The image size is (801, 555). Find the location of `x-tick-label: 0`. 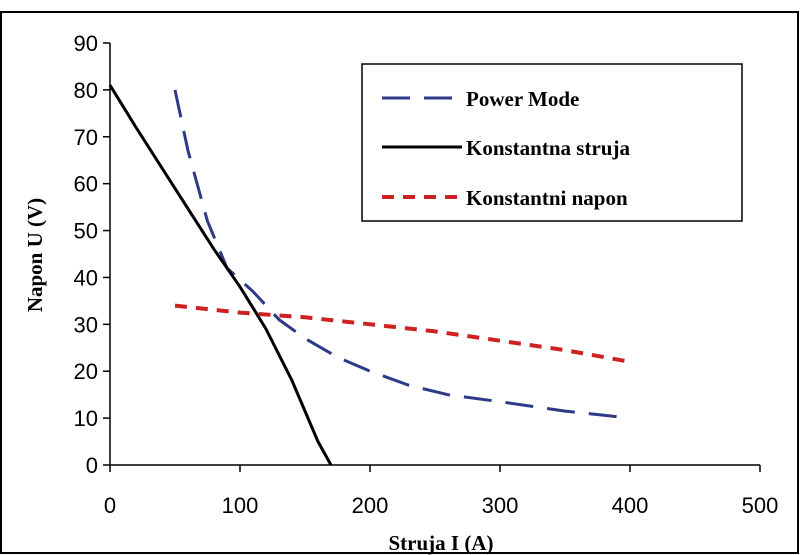

x-tick-label: 0 is located at coordinates (110, 505).